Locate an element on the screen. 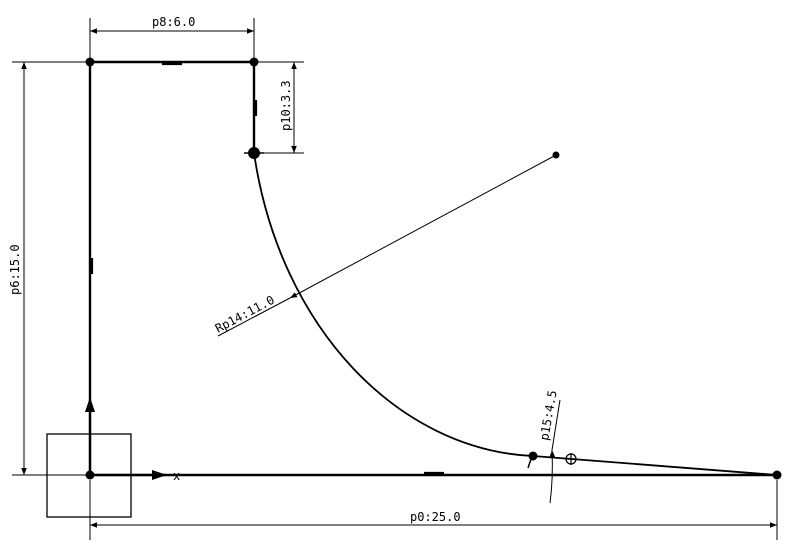 This screenshot has height=553, width=794. dimension-p14: Rp14:11.0 is located at coordinates (385, 245).